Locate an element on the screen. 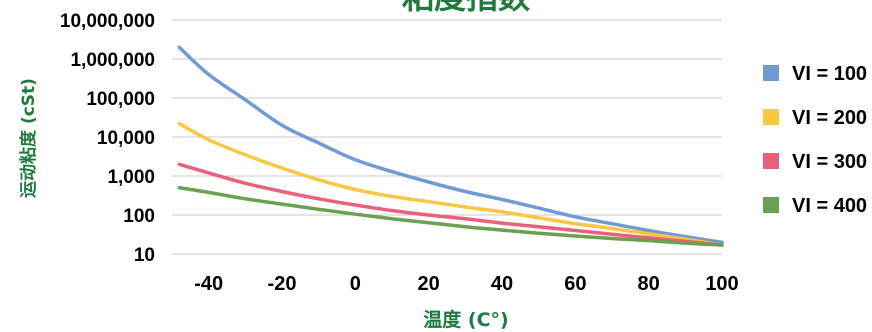 Image resolution: width=872 pixels, height=332 pixels. x-tick-label: 60 is located at coordinates (575, 284).